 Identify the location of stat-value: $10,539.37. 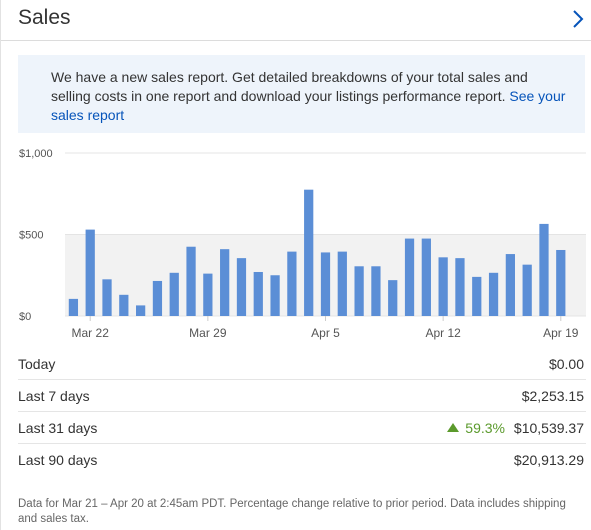
(548, 428).